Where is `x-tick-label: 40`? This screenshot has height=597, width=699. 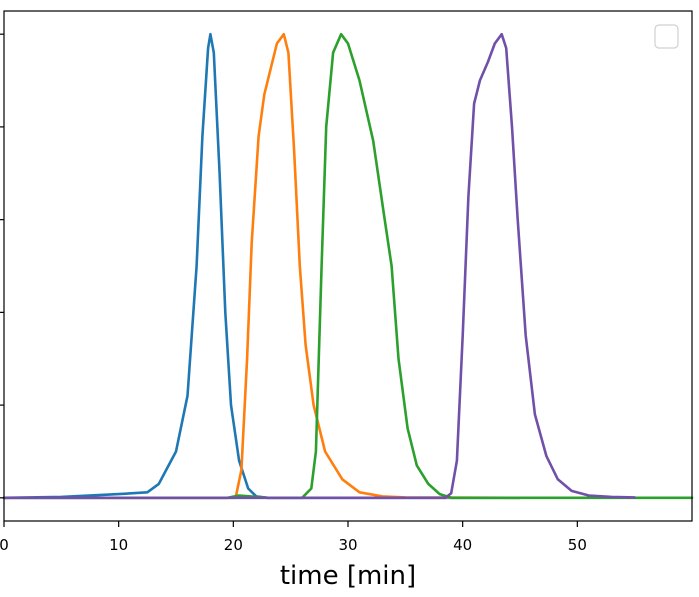
x-tick-label: 40 is located at coordinates (462, 545).